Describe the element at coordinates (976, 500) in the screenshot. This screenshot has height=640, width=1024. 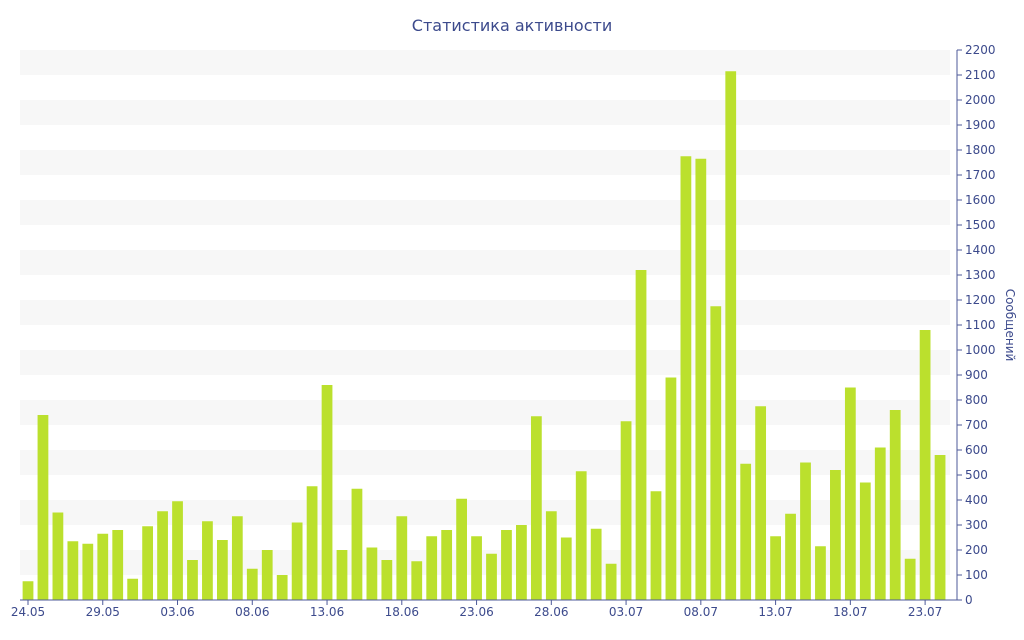
I see `y-tick-label: 400` at that location.